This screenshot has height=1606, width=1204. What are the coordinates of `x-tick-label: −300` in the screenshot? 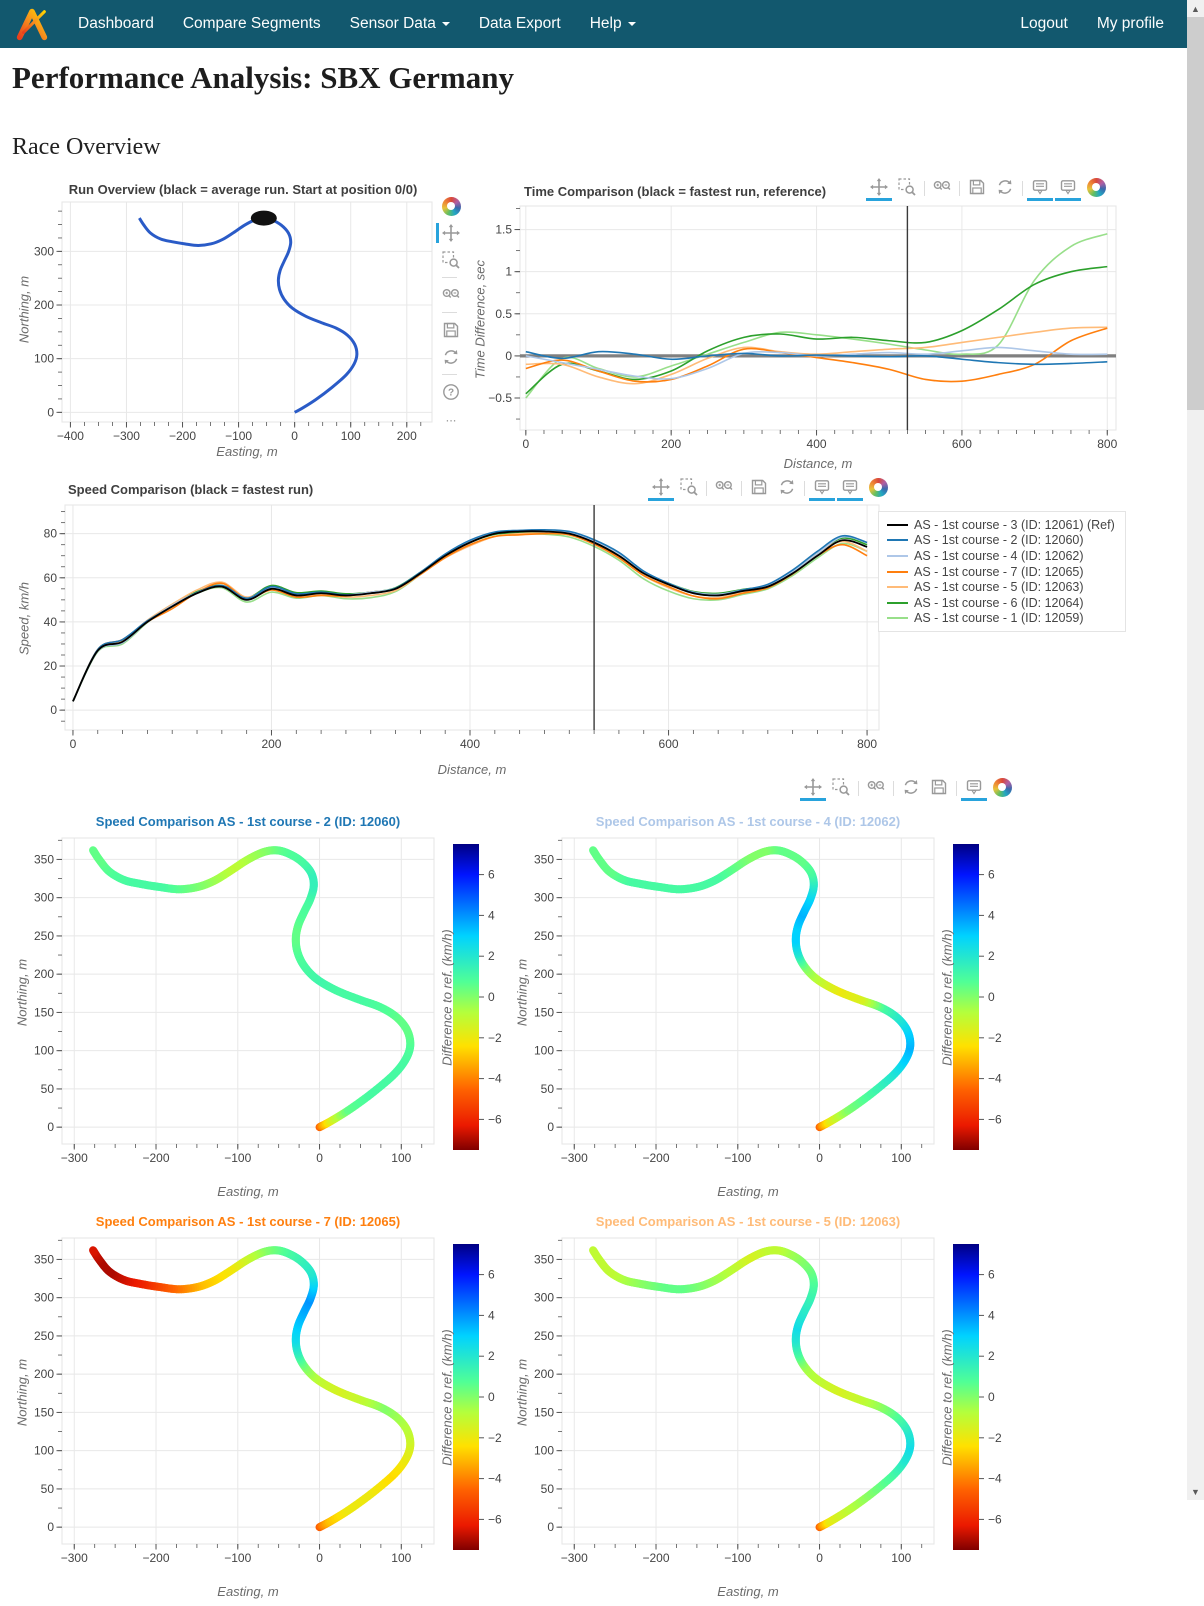 It's located at (74, 1158).